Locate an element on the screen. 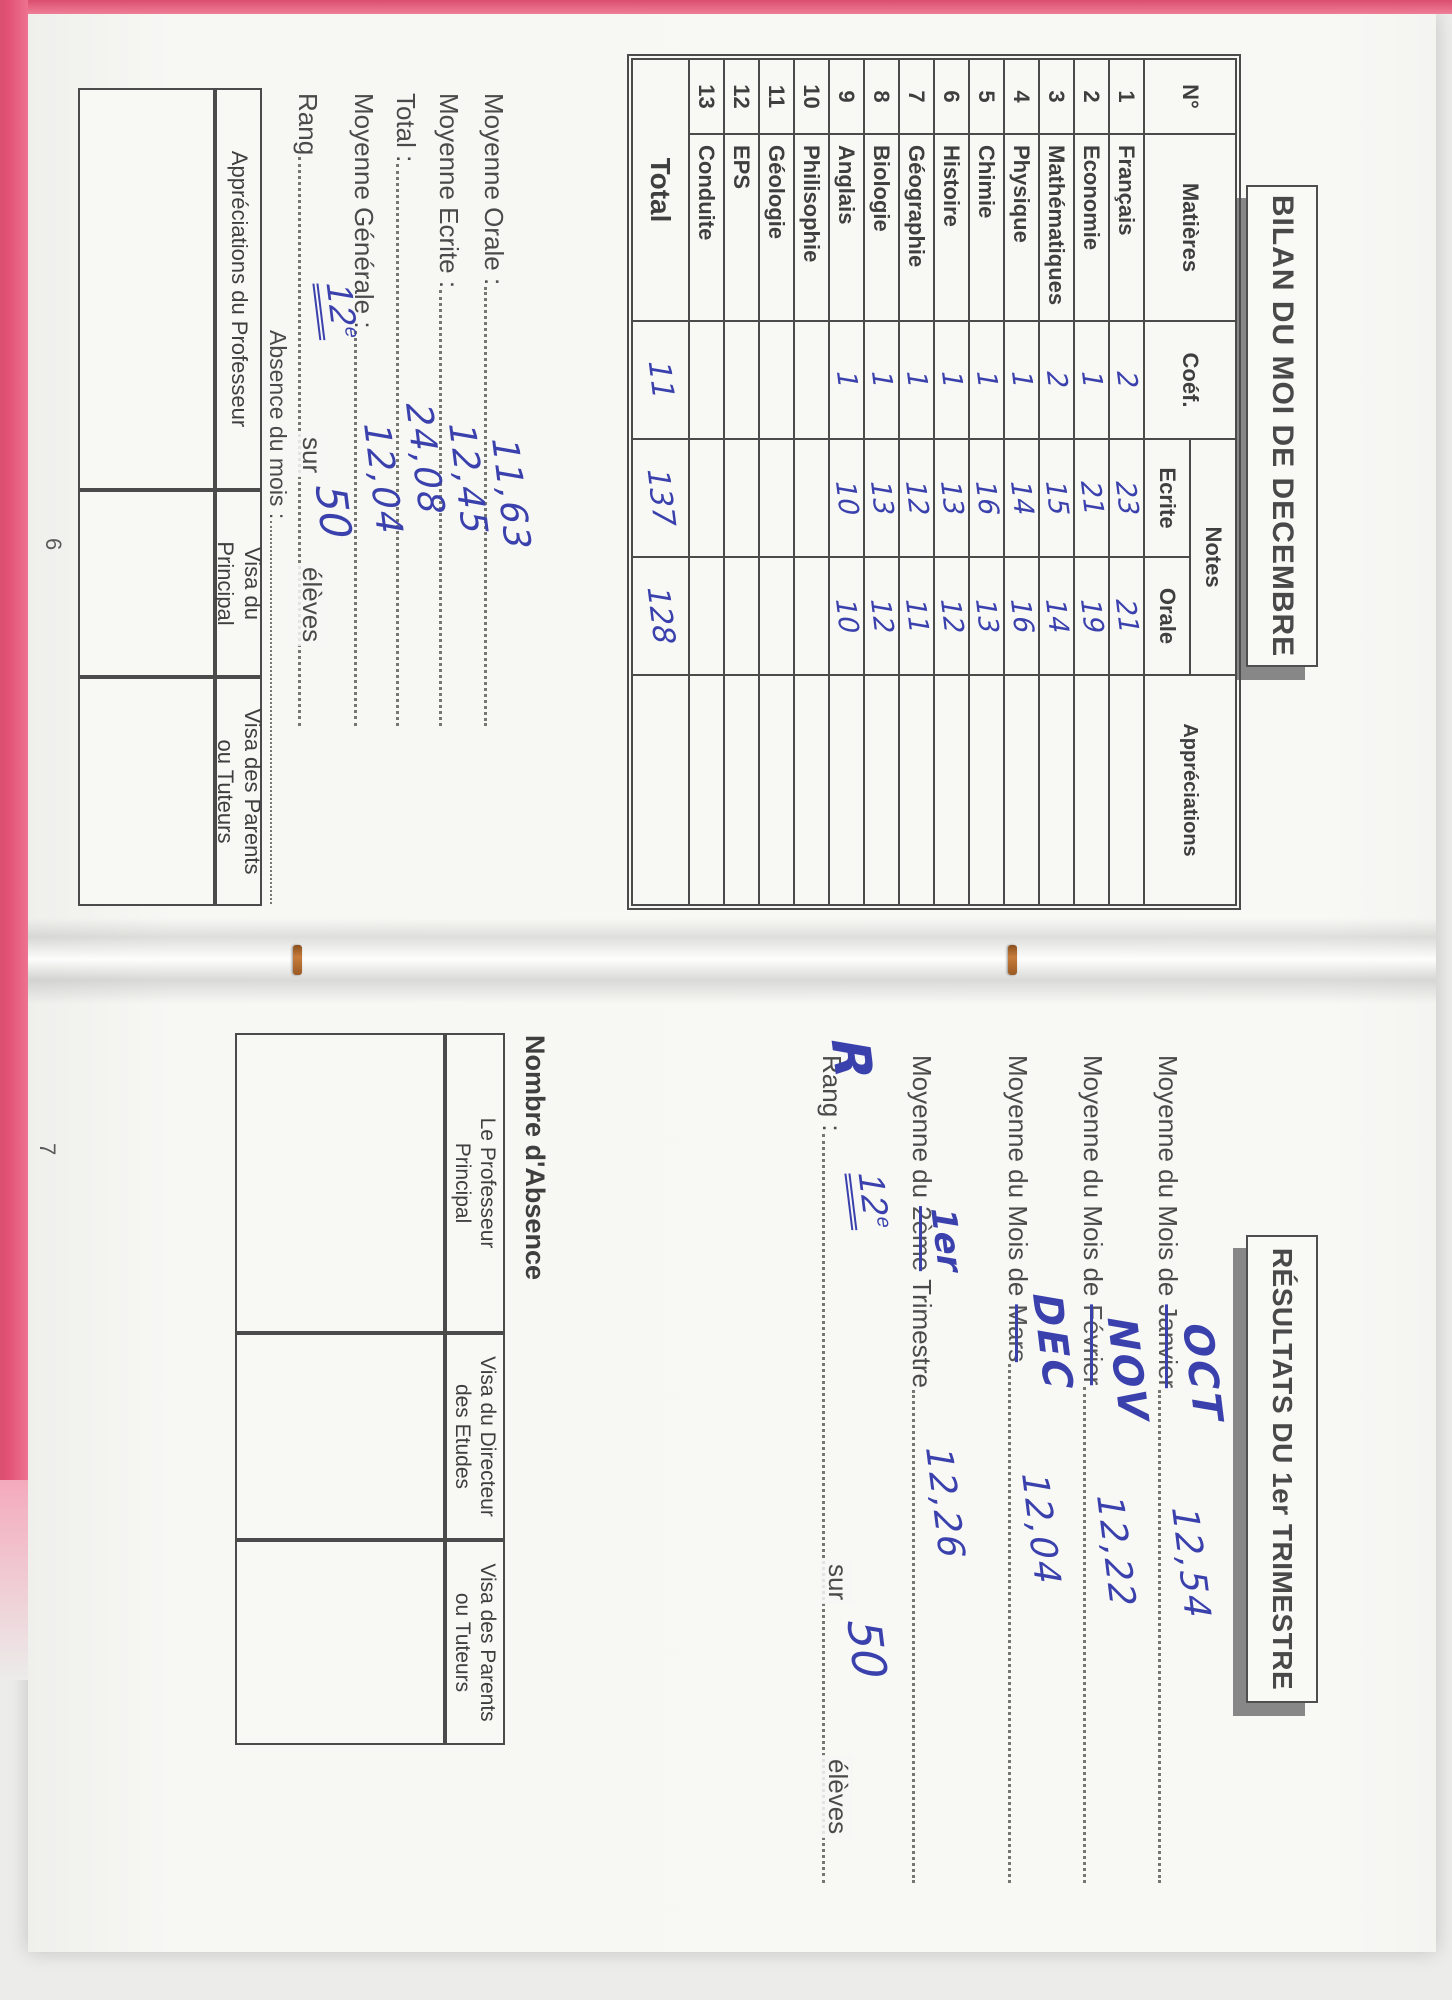 This screenshot has width=1452, height=2000. cell-subject: Philisophie is located at coordinates (811, 227).